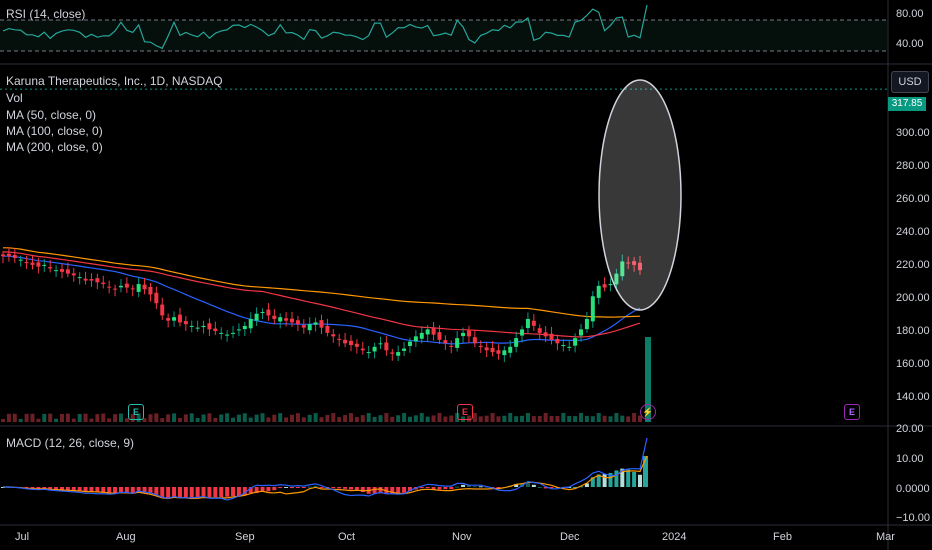 This screenshot has width=932, height=550. Describe the element at coordinates (325, 477) in the screenshot. I see `macd-signal-line` at that location.